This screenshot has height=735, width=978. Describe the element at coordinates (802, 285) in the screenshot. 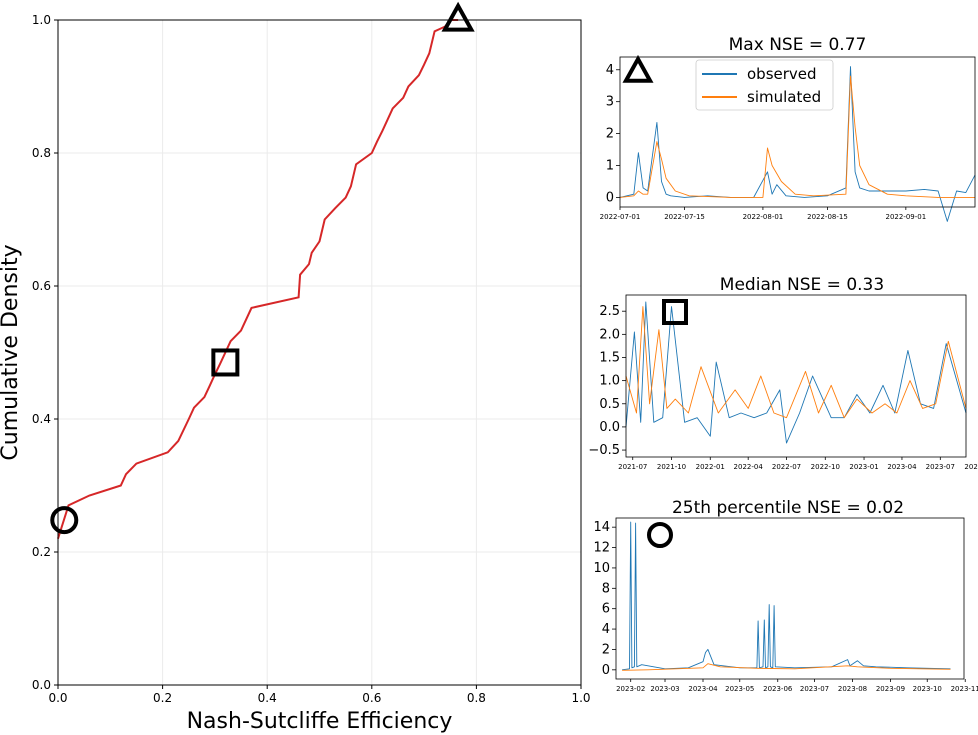

I see `median-nse-title: Median NSE = 0.33` at that location.